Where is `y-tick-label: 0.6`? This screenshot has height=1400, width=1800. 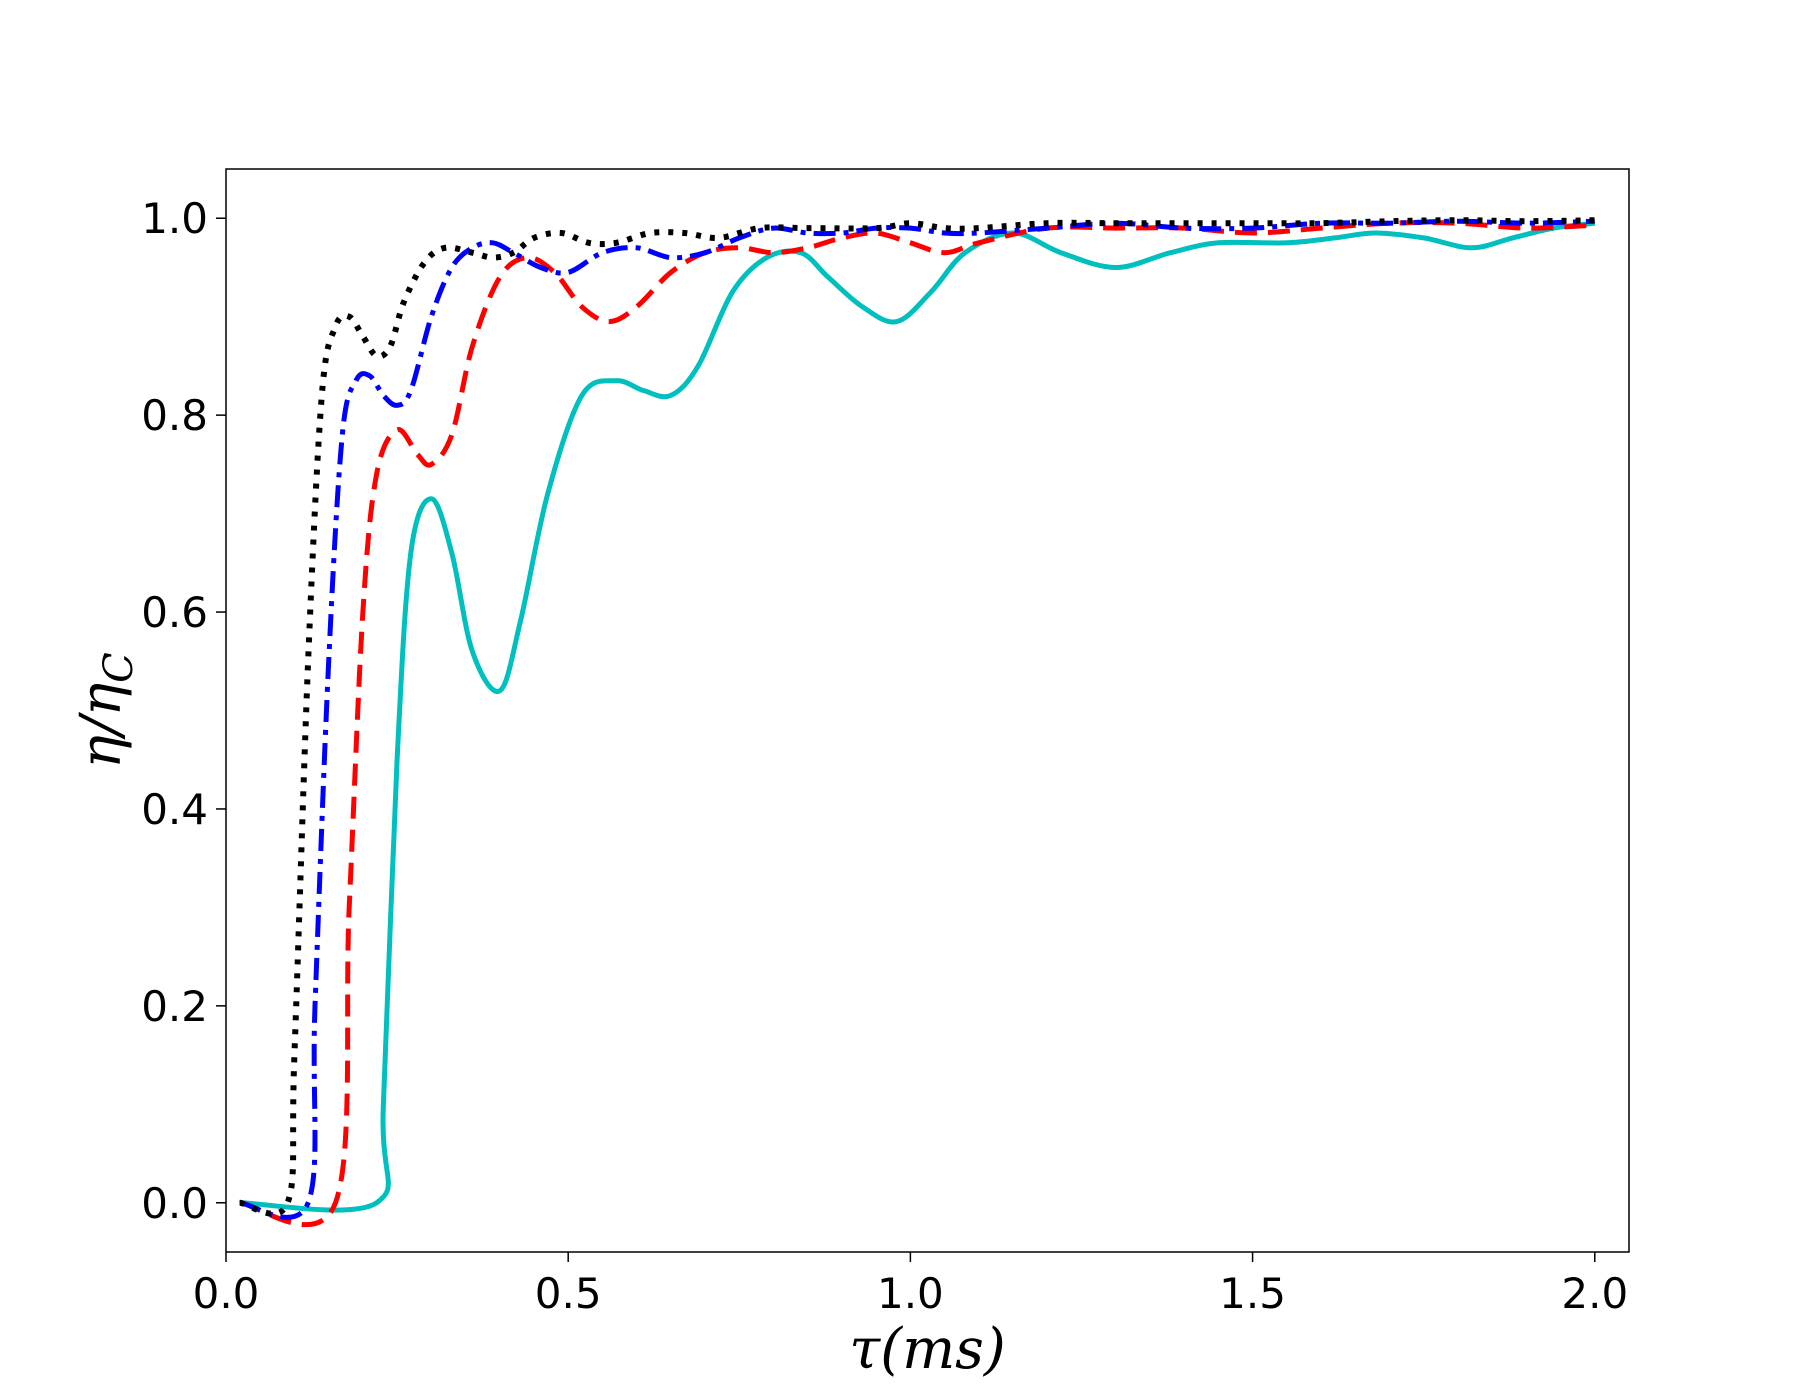 y-tick-label: 0.6 is located at coordinates (174, 612).